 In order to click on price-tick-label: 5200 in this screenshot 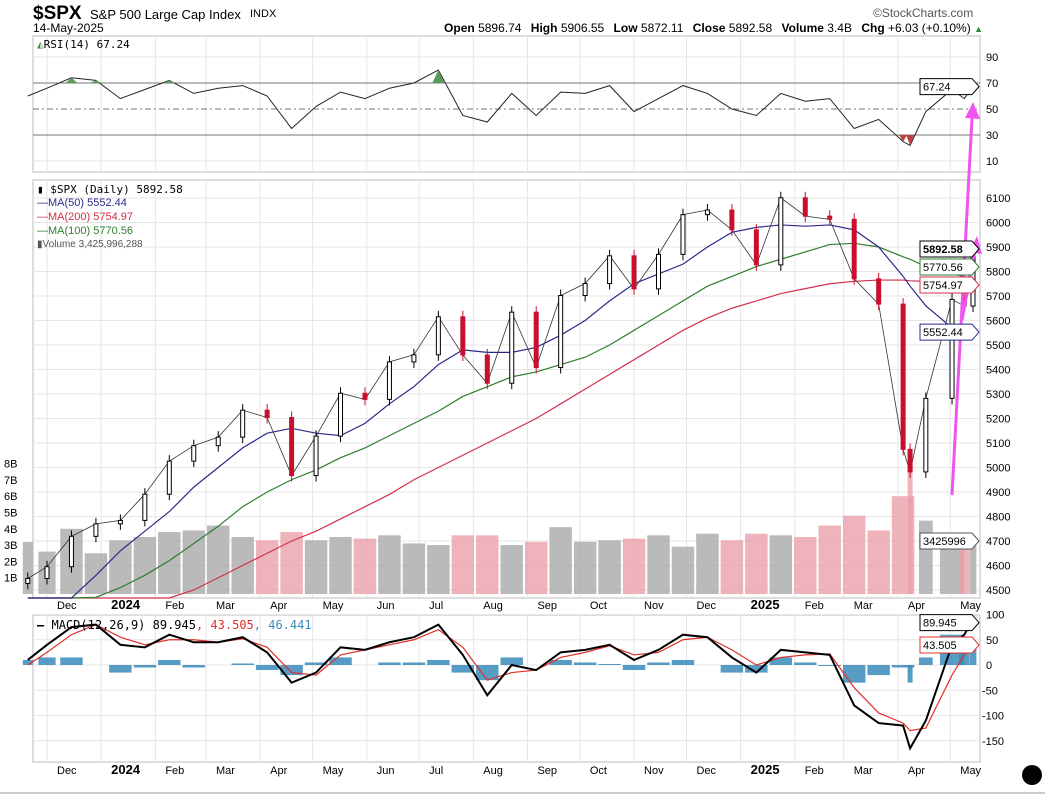, I will do `click(998, 420)`.